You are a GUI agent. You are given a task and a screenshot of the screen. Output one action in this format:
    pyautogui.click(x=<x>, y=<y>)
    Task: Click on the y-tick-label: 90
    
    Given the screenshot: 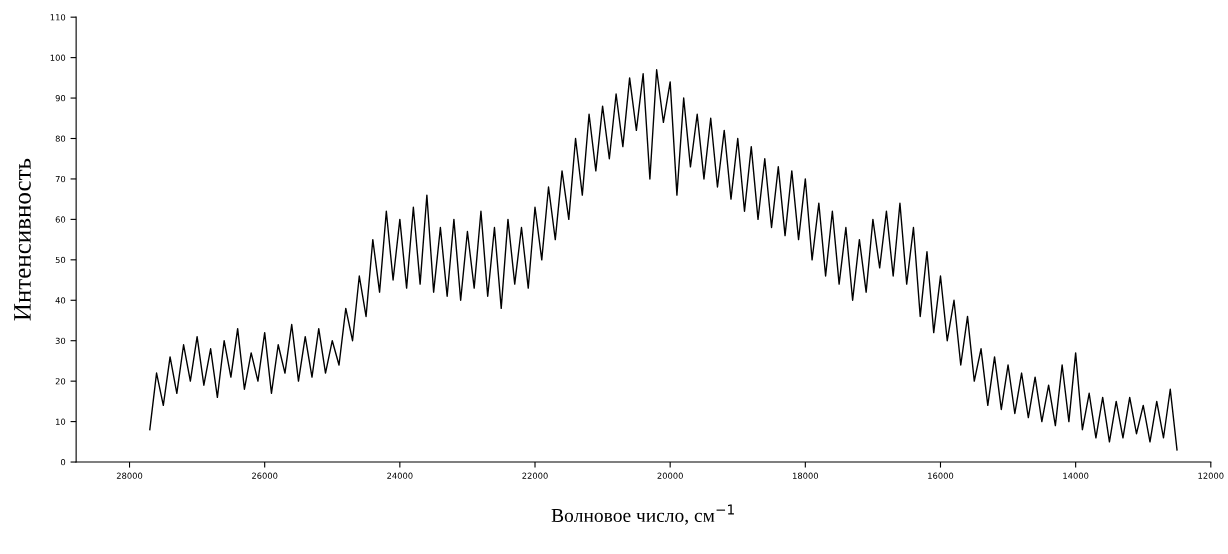 What is the action you would take?
    pyautogui.click(x=60, y=98)
    